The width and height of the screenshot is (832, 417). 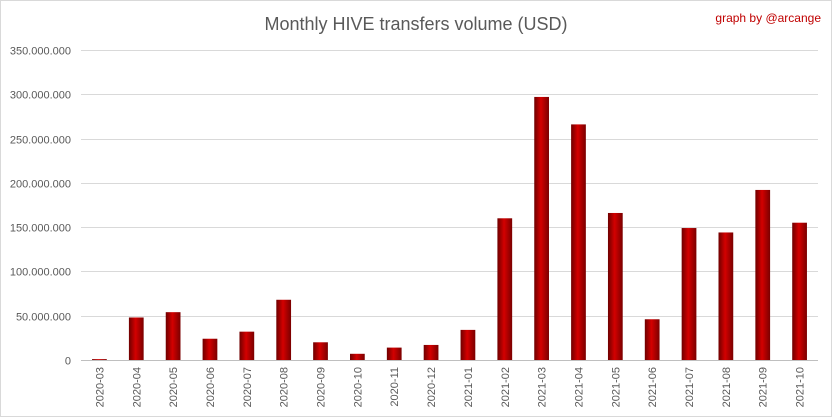 I want to click on x-tick-label: 2021-10, so click(x=801, y=387).